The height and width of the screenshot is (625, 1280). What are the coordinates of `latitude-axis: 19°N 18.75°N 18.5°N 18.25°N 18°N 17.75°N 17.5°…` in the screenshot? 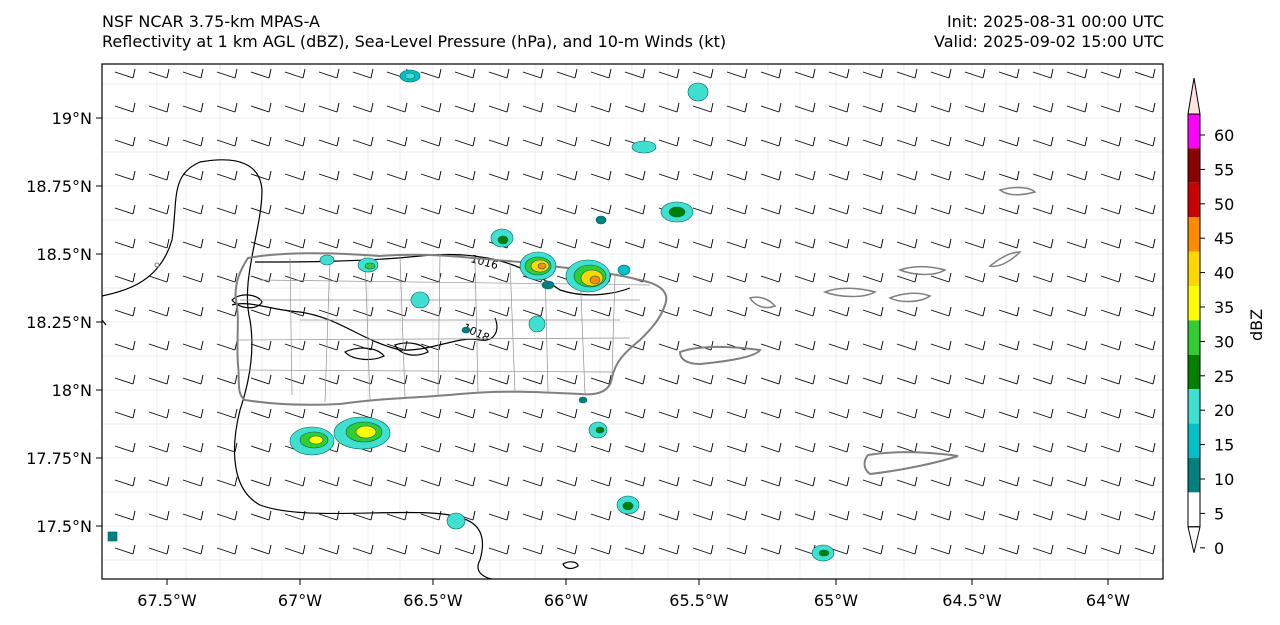 It's located at (64, 322).